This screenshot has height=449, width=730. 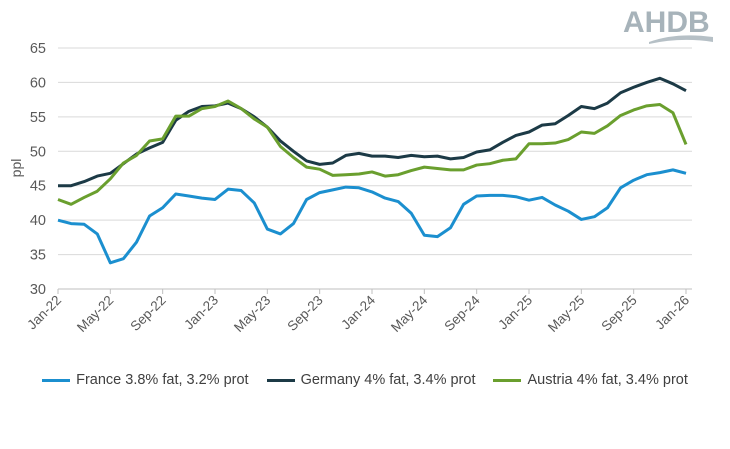 What do you see at coordinates (252, 314) in the screenshot?
I see `x-tick-label: May-23` at bounding box center [252, 314].